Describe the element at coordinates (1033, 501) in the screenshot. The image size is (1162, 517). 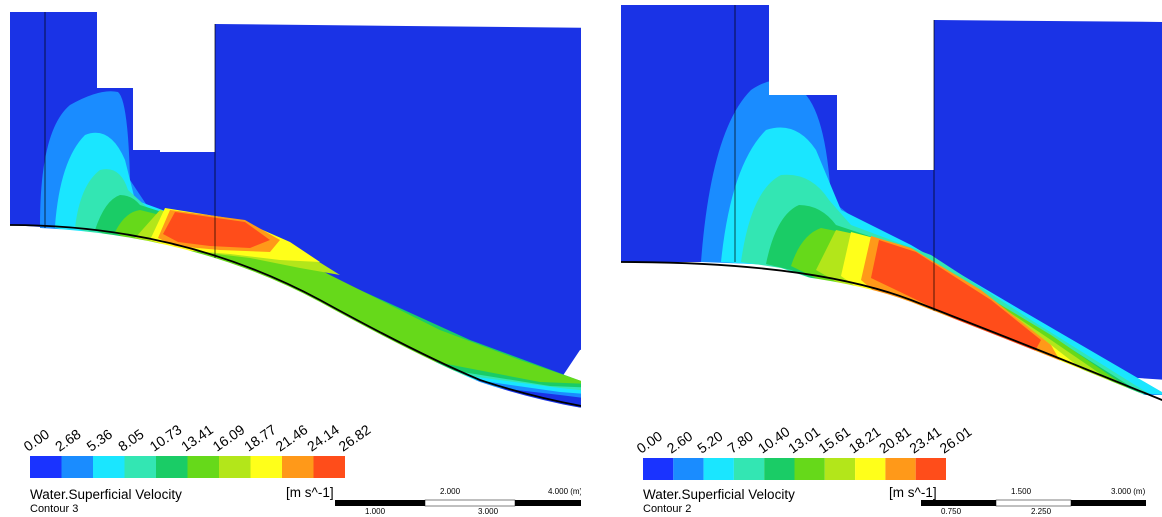
I see `scale-bar: 1.500 3.000 (m) 0.750 2.250` at that location.